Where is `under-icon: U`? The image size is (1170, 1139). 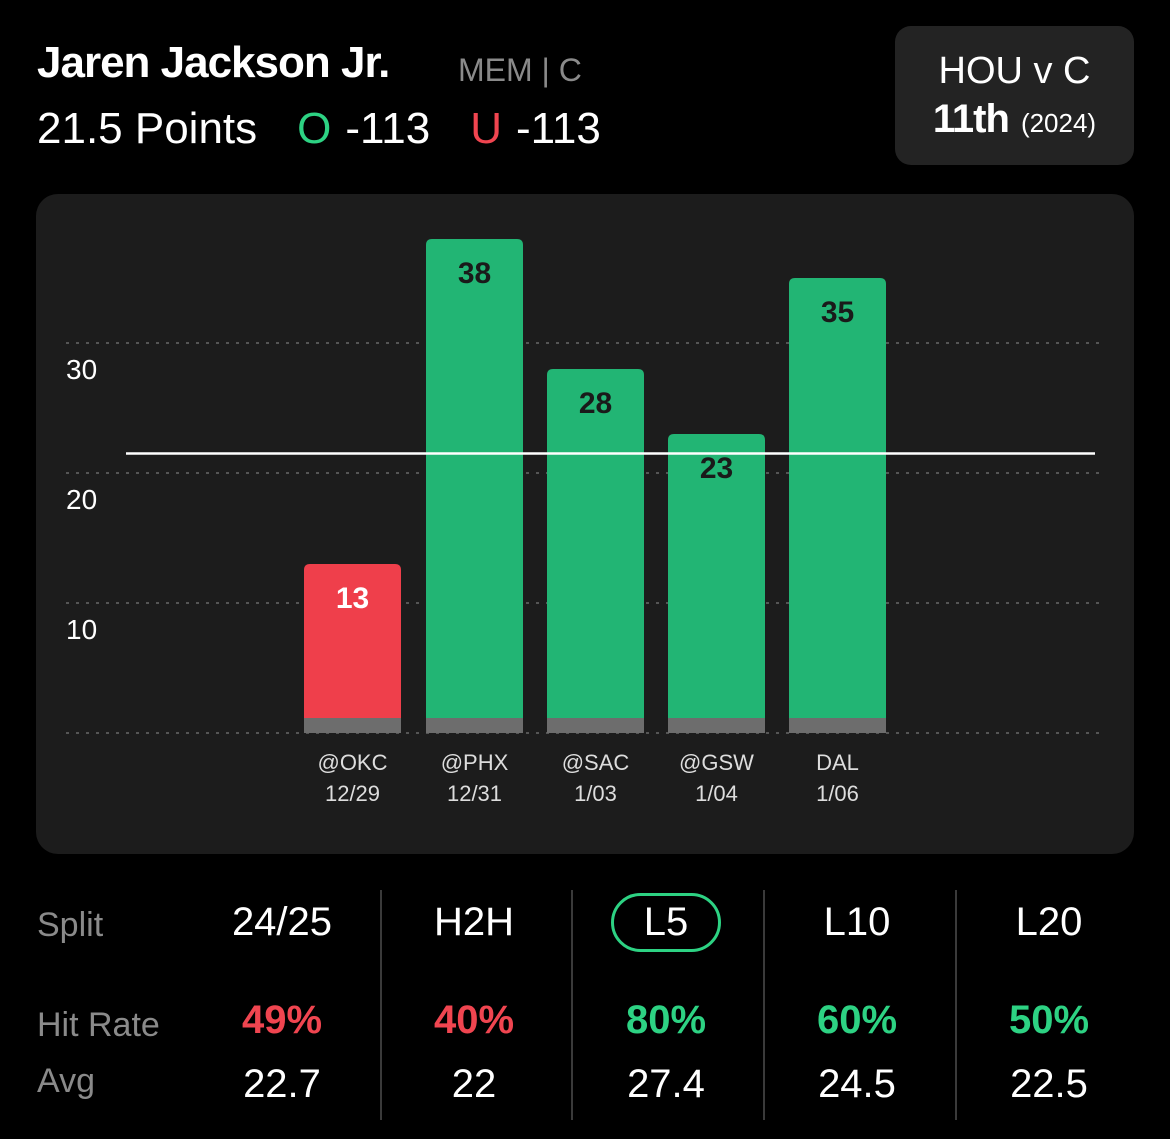 under-icon: U is located at coordinates (486, 128).